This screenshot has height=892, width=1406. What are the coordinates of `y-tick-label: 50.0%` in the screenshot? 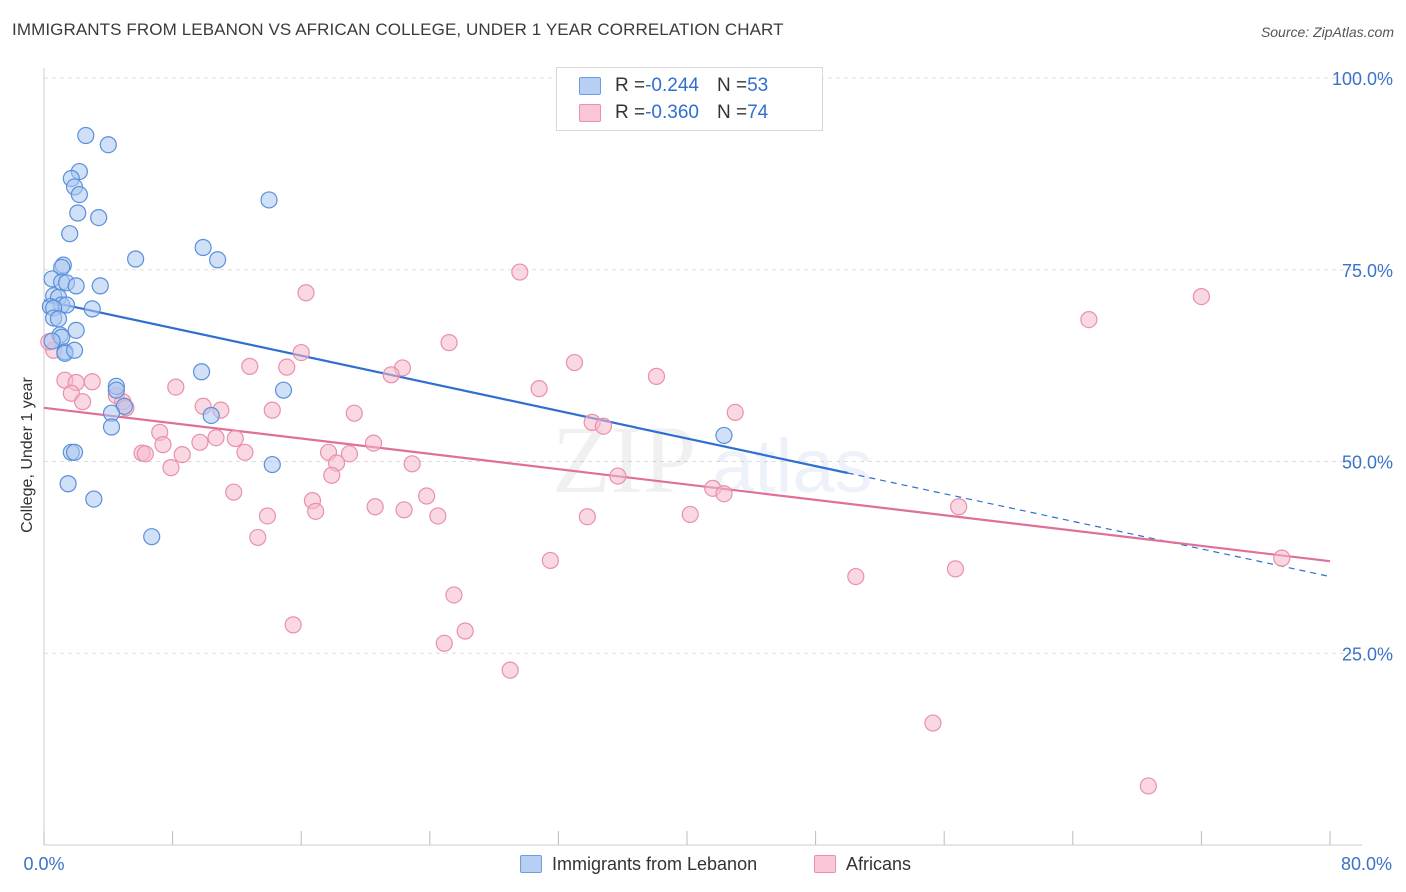 It's located at (1367, 463).